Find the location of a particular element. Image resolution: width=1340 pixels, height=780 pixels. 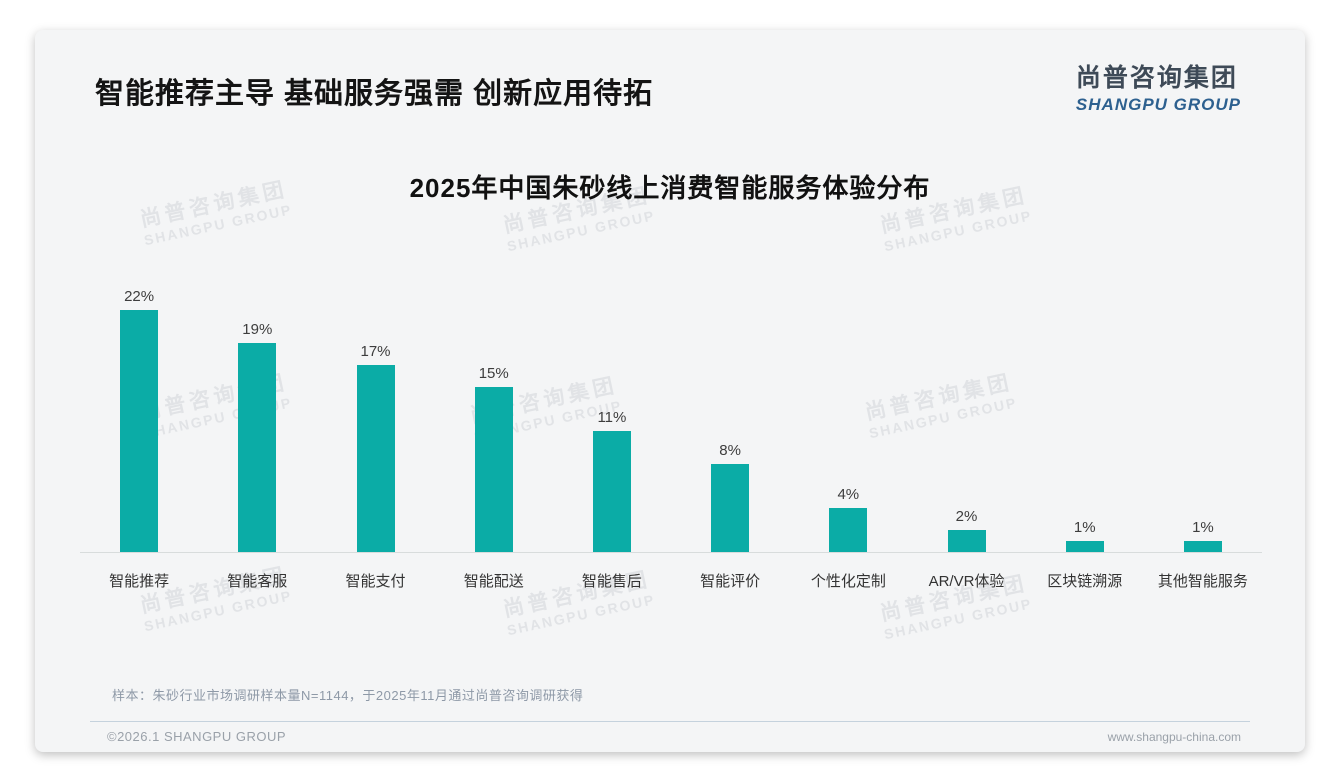

bar-value-label: 22% is located at coordinates (139, 296).